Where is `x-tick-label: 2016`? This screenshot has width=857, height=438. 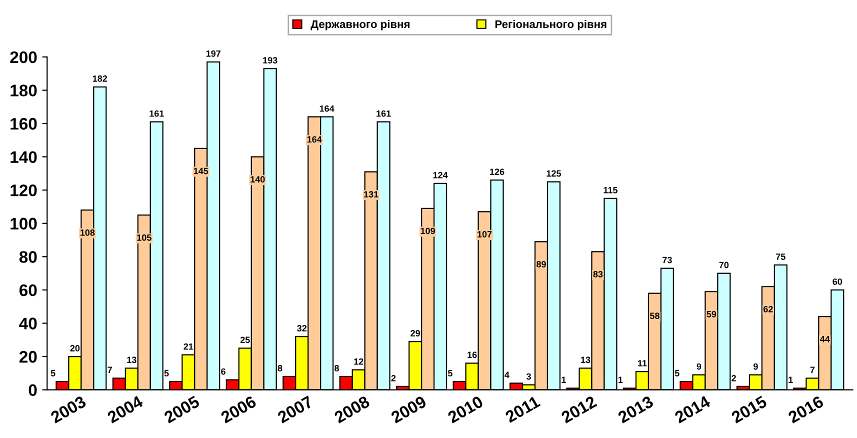
x-tick-label: 2016 is located at coordinates (805, 409).